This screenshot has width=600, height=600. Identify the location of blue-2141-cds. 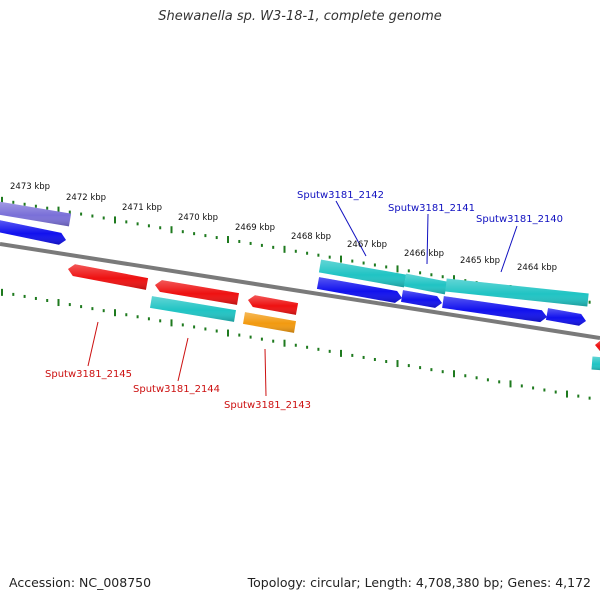
(421, 299).